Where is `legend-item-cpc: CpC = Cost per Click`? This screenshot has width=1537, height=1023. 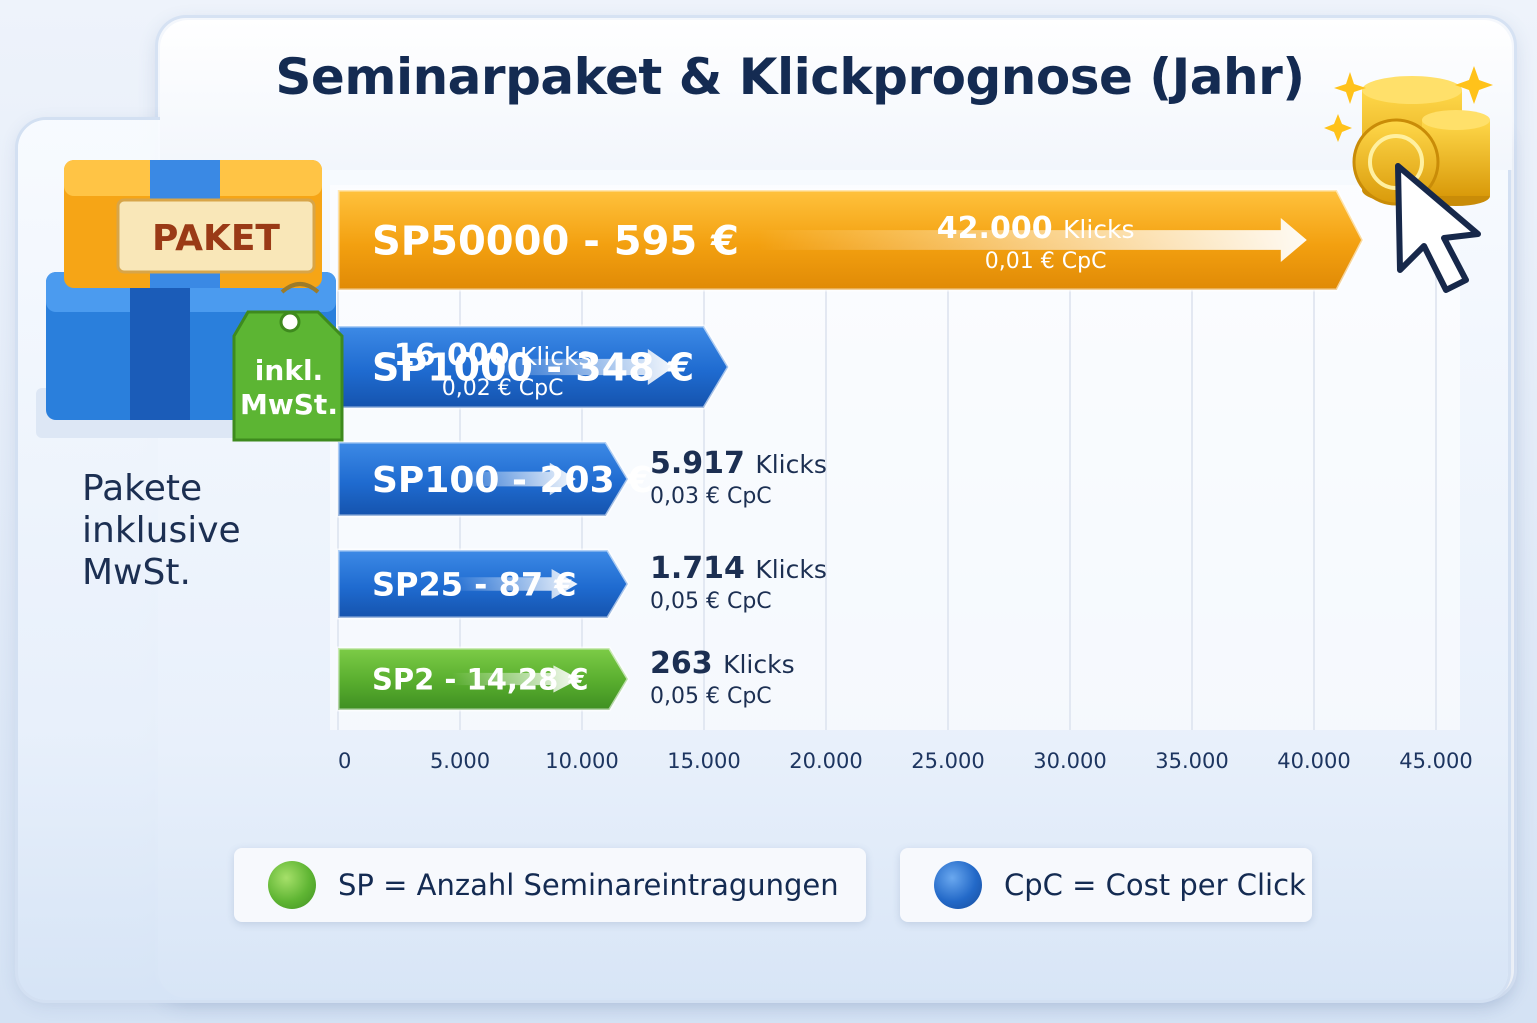 legend-item-cpc: CpC = Cost per Click is located at coordinates (1106, 885).